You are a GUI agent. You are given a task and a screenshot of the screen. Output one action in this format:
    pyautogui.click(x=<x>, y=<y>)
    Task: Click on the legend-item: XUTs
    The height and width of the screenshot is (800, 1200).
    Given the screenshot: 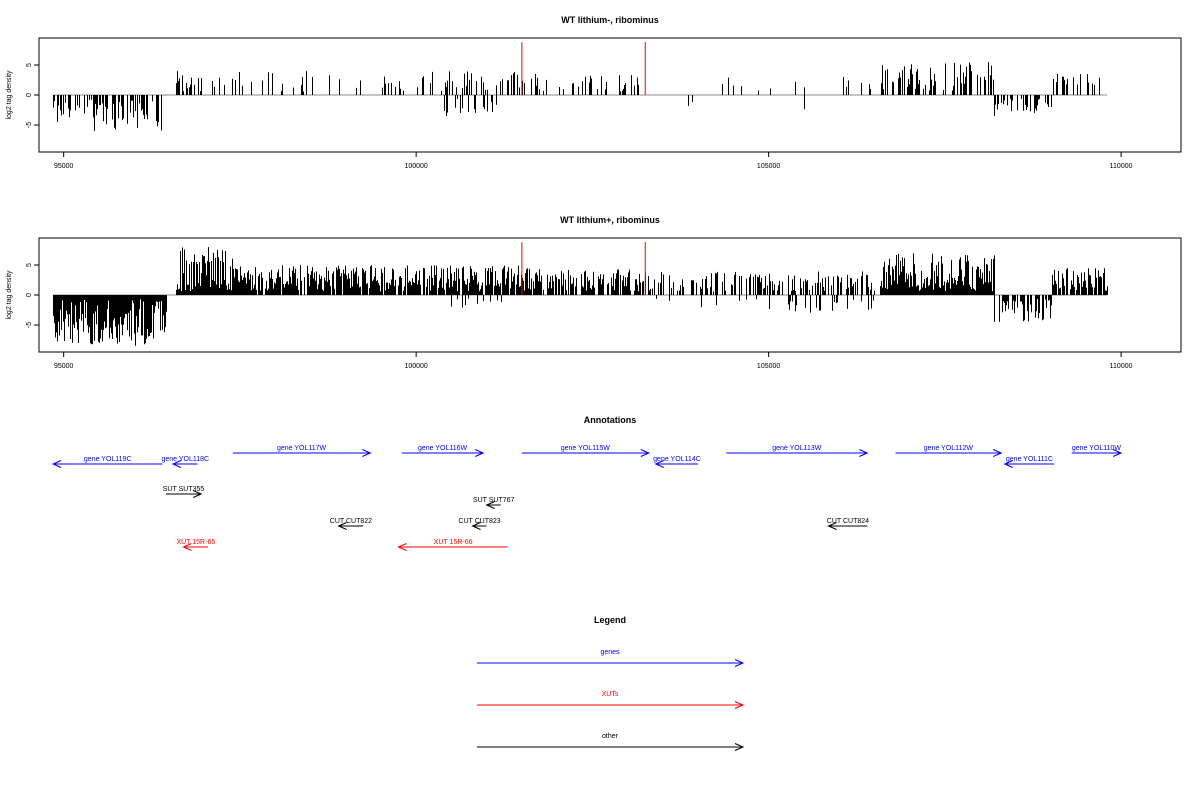 What is the action you would take?
    pyautogui.click(x=611, y=700)
    